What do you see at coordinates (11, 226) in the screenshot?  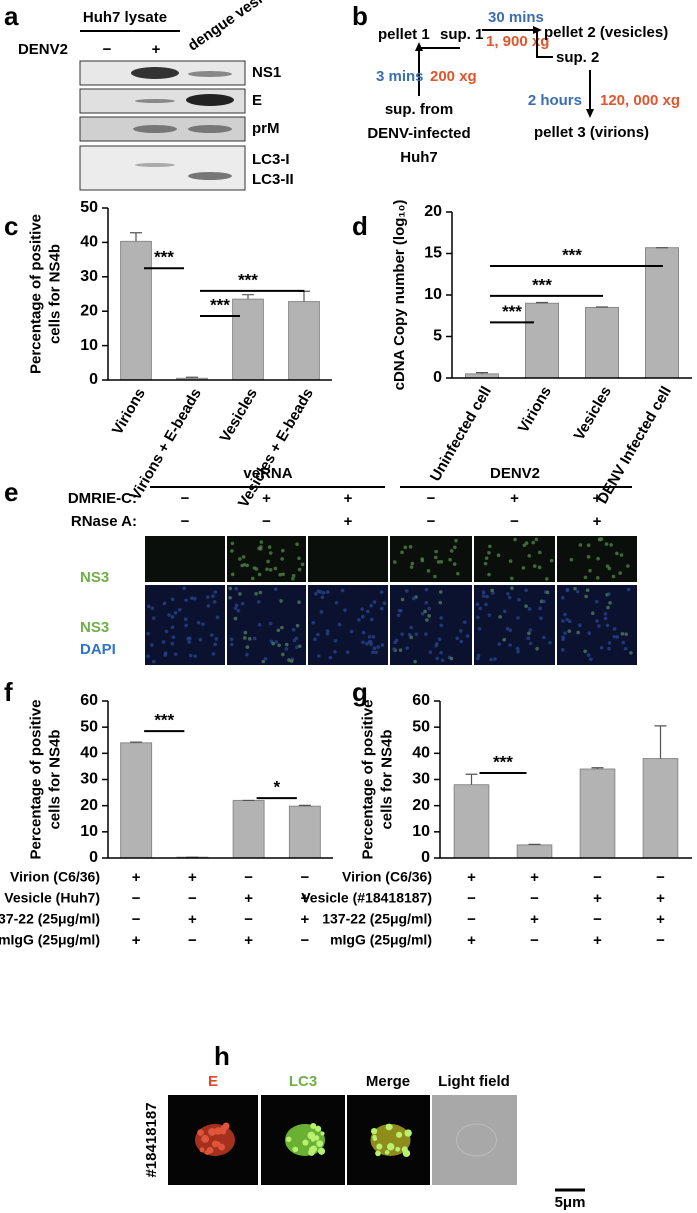 I see `panel-label: c` at bounding box center [11, 226].